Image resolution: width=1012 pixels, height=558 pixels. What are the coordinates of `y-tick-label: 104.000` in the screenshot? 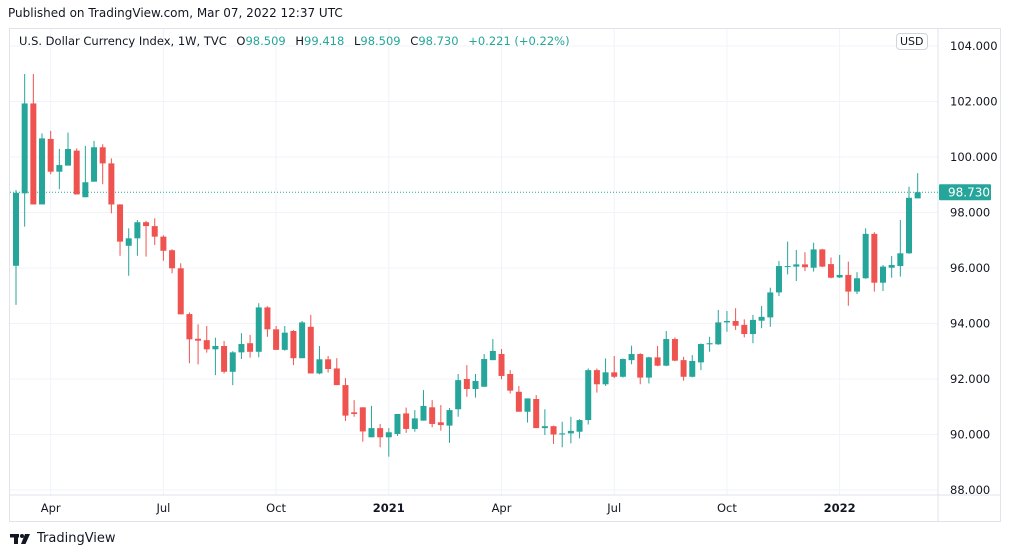 It's located at (974, 46).